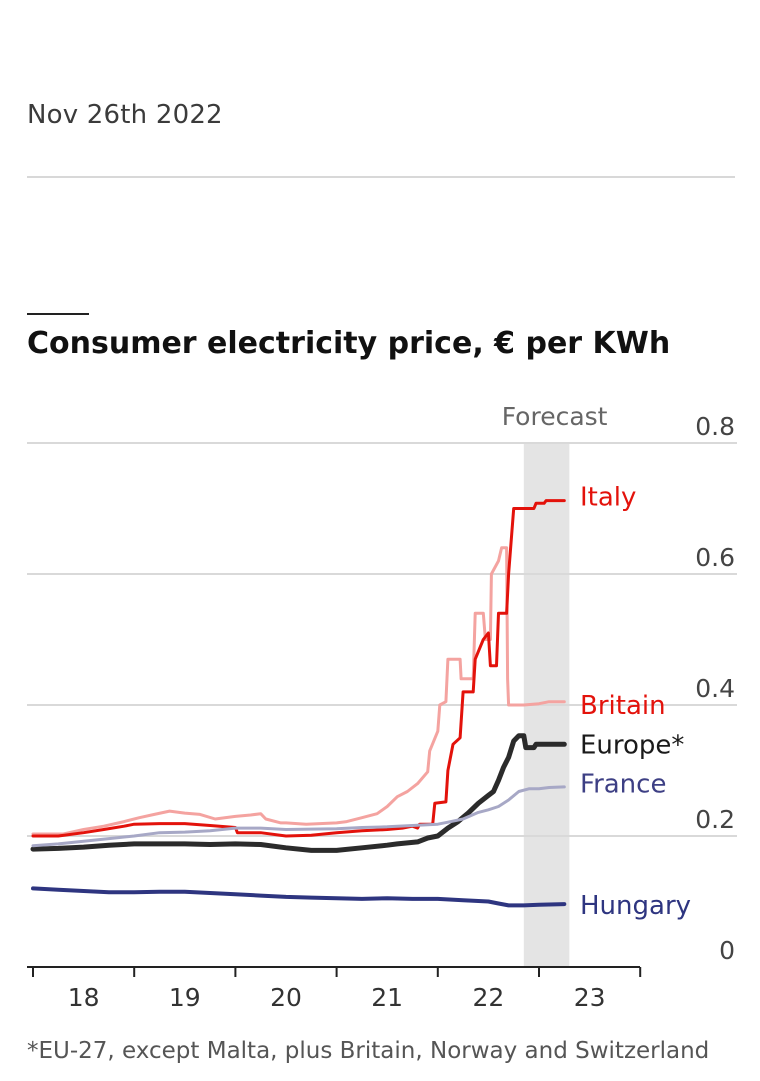  I want to click on y-tick-label: 0.2, so click(715, 819).